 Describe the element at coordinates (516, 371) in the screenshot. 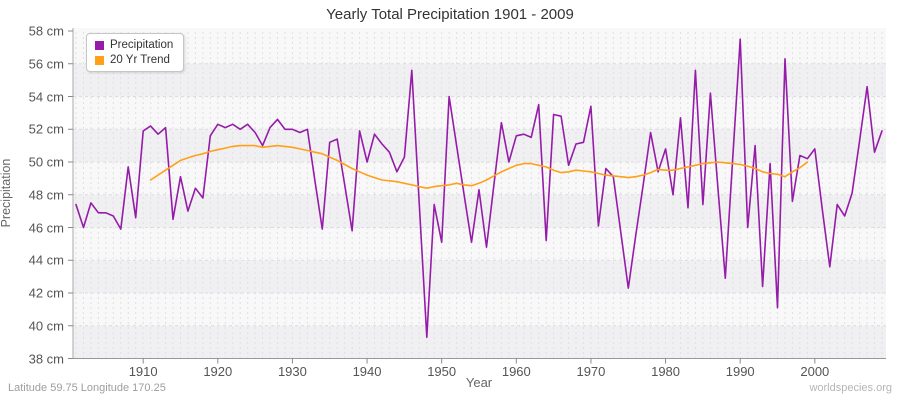

I see `x-tick-label: 1960` at that location.